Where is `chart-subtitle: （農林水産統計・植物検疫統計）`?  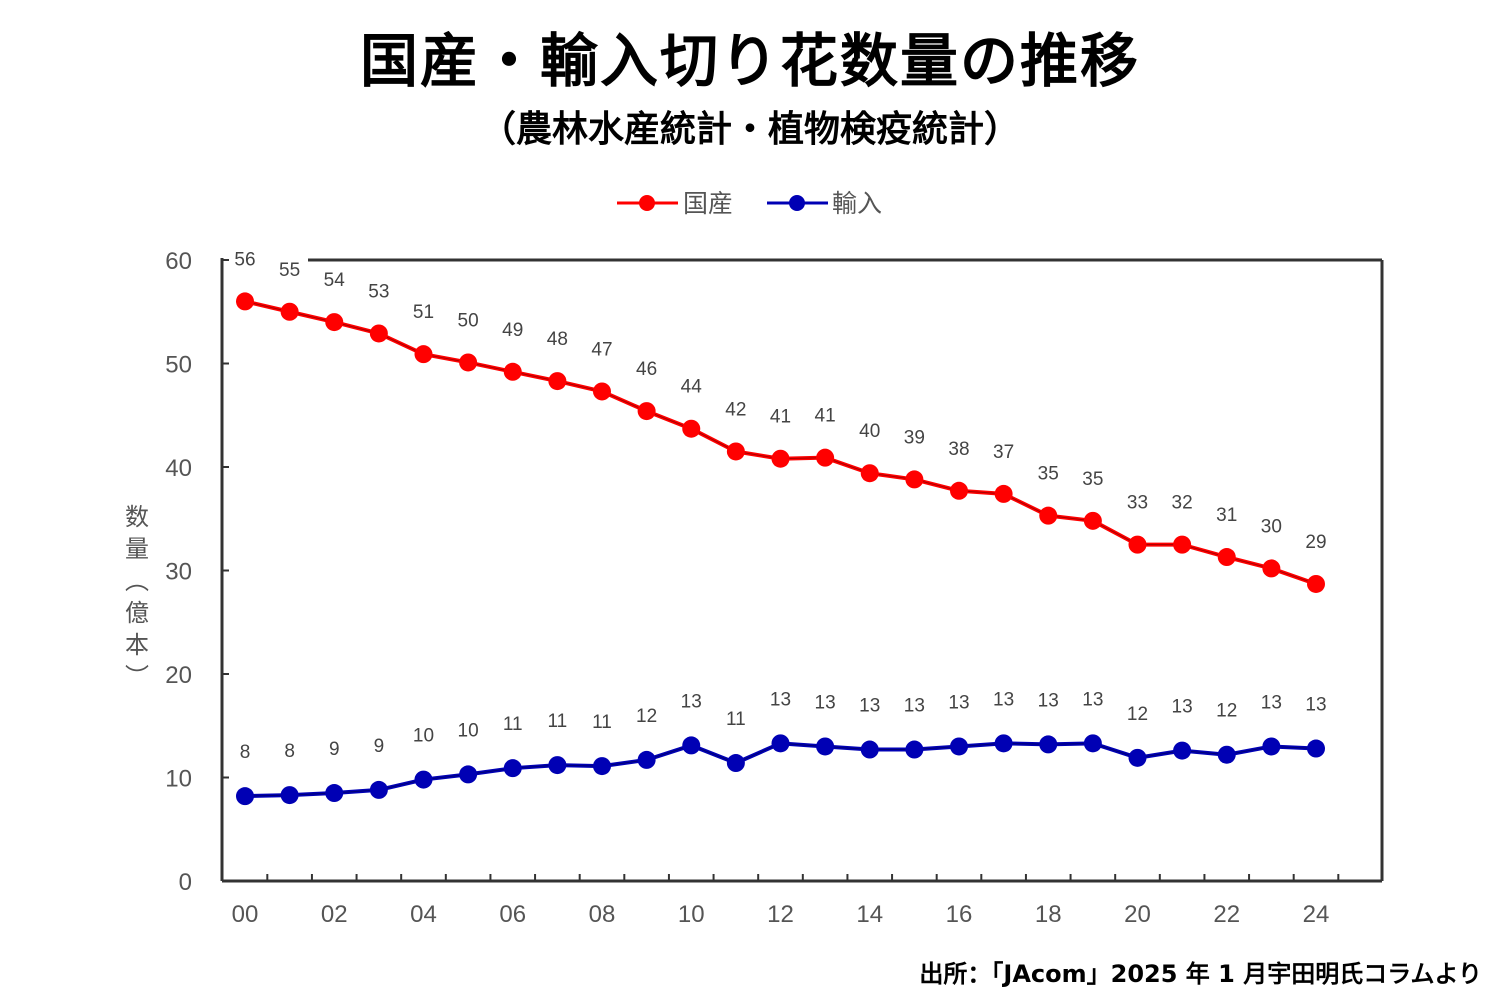 chart-subtitle: （農林水産統計・植物検疫統計） is located at coordinates (749, 129).